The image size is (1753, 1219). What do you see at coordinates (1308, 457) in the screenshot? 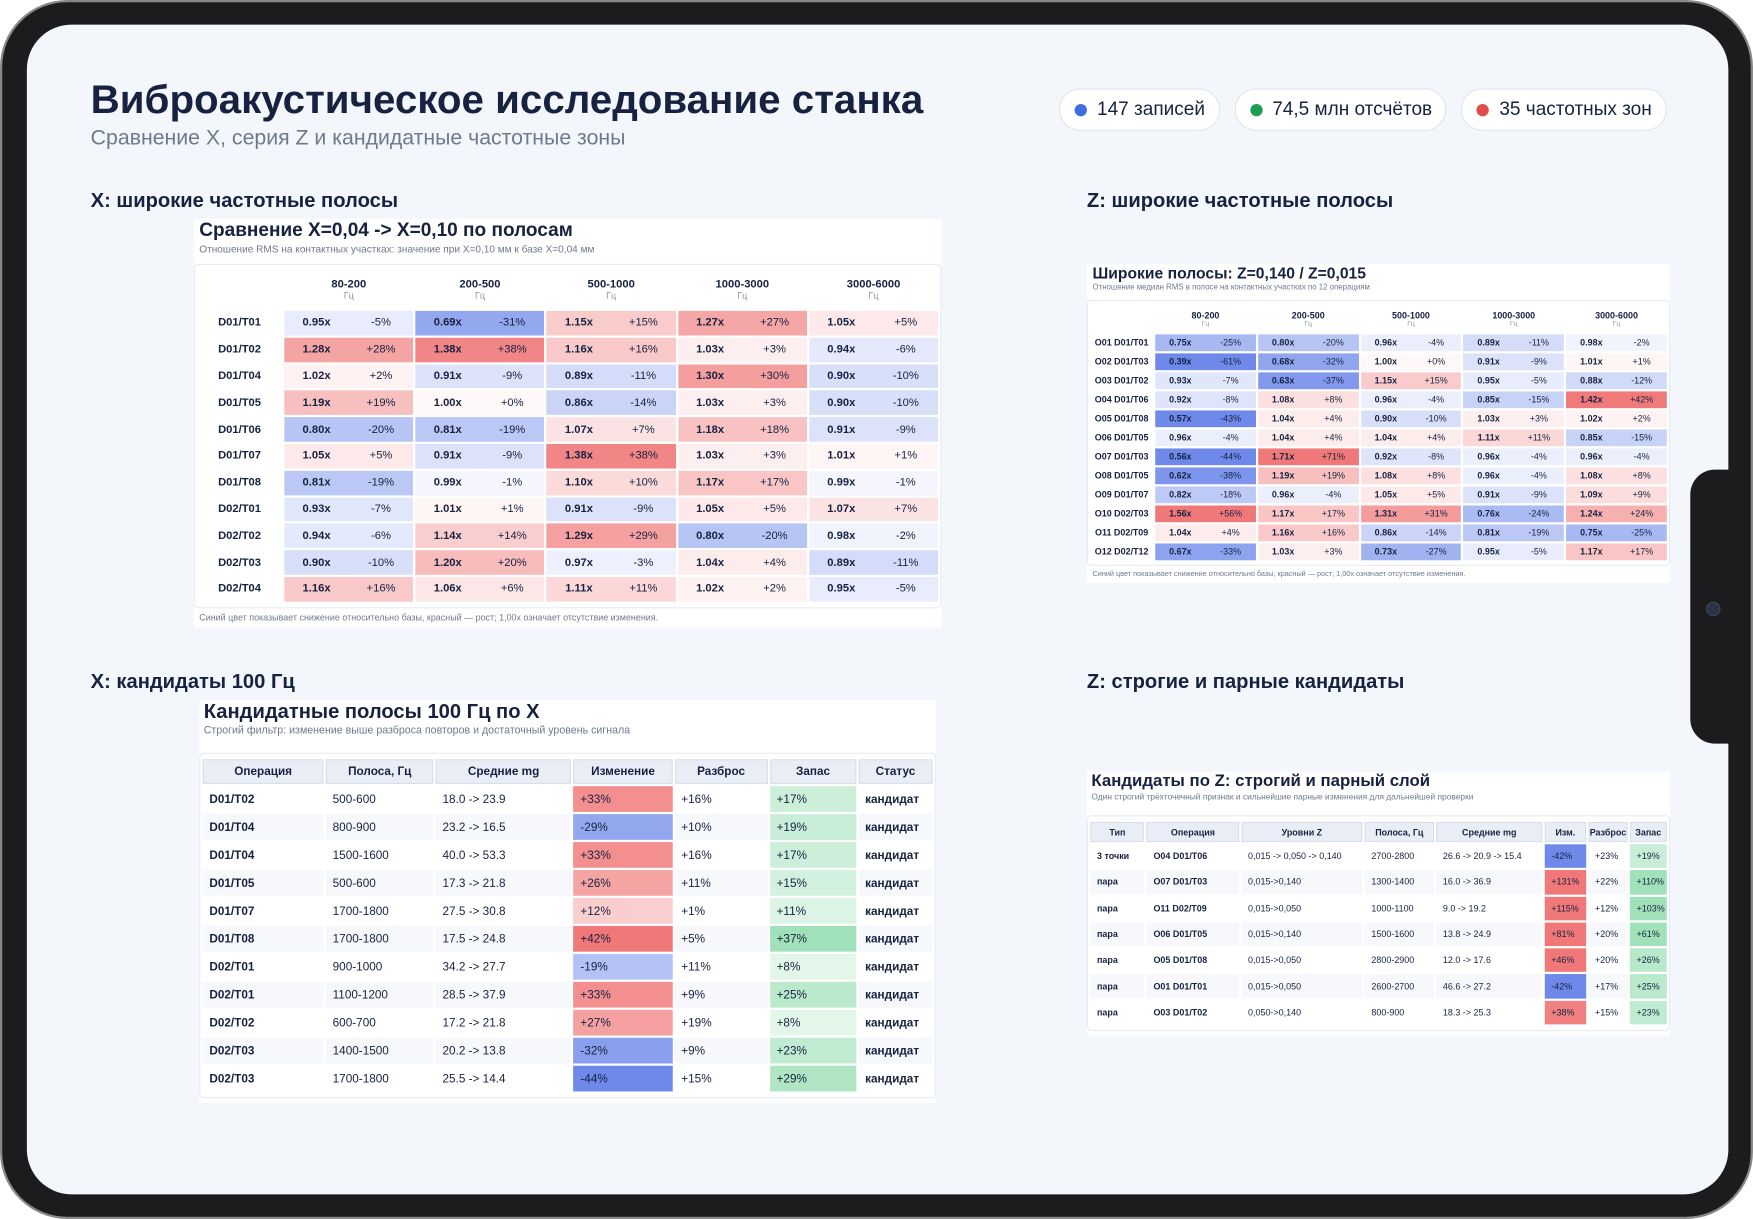
I see `heat-cell: 1.71x +71%` at bounding box center [1308, 457].